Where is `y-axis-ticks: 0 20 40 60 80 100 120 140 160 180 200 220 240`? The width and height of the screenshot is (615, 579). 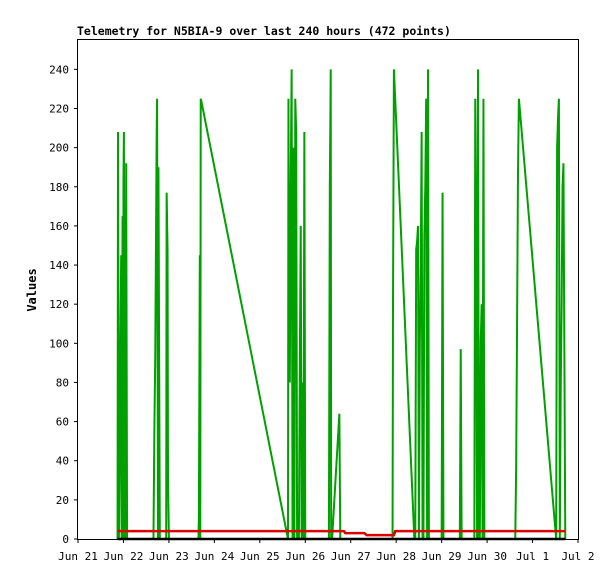
y-axis-ticks: 0 20 40 60 80 100 120 140 160 180 200 220 240 is located at coordinates (63, 304).